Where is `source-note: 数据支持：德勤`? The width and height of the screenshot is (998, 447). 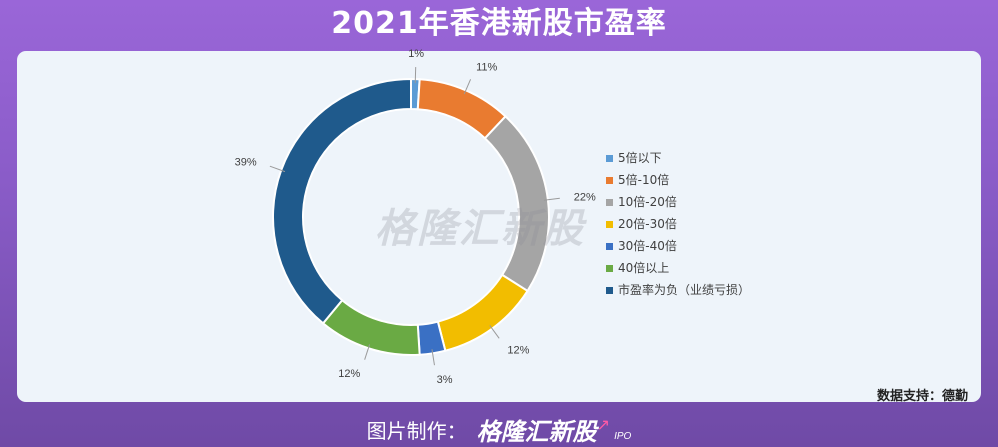
source-note: 数据支持：德勤 is located at coordinates (922, 396).